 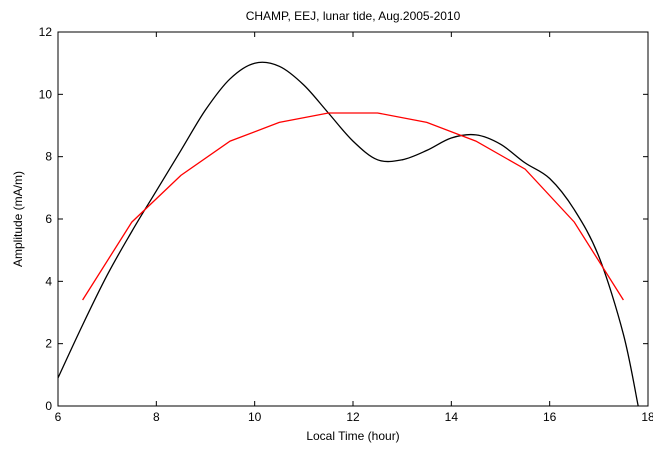 What do you see at coordinates (452, 417) in the screenshot?
I see `x-tick-label: 14` at bounding box center [452, 417].